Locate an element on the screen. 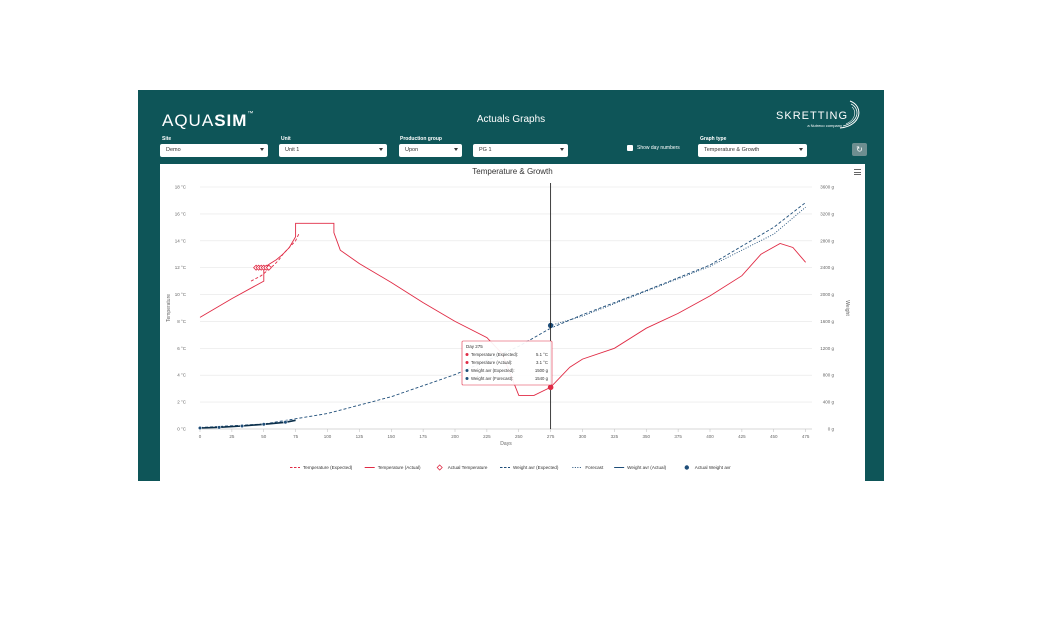  y-left-tick-label: 14 °C is located at coordinates (181, 240).